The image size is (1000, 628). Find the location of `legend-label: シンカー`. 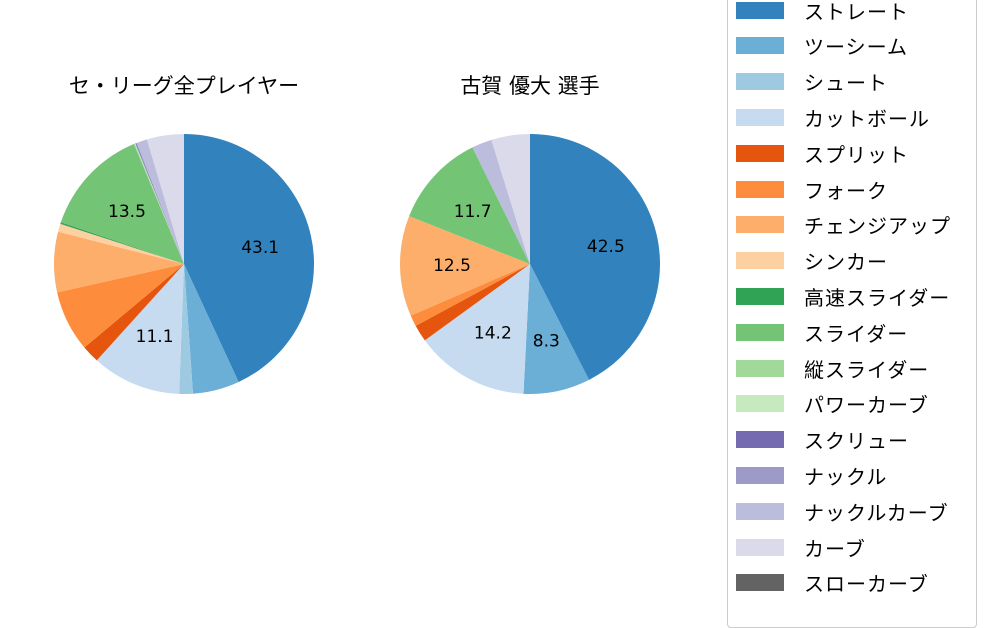

legend-label: シンカー is located at coordinates (846, 262).